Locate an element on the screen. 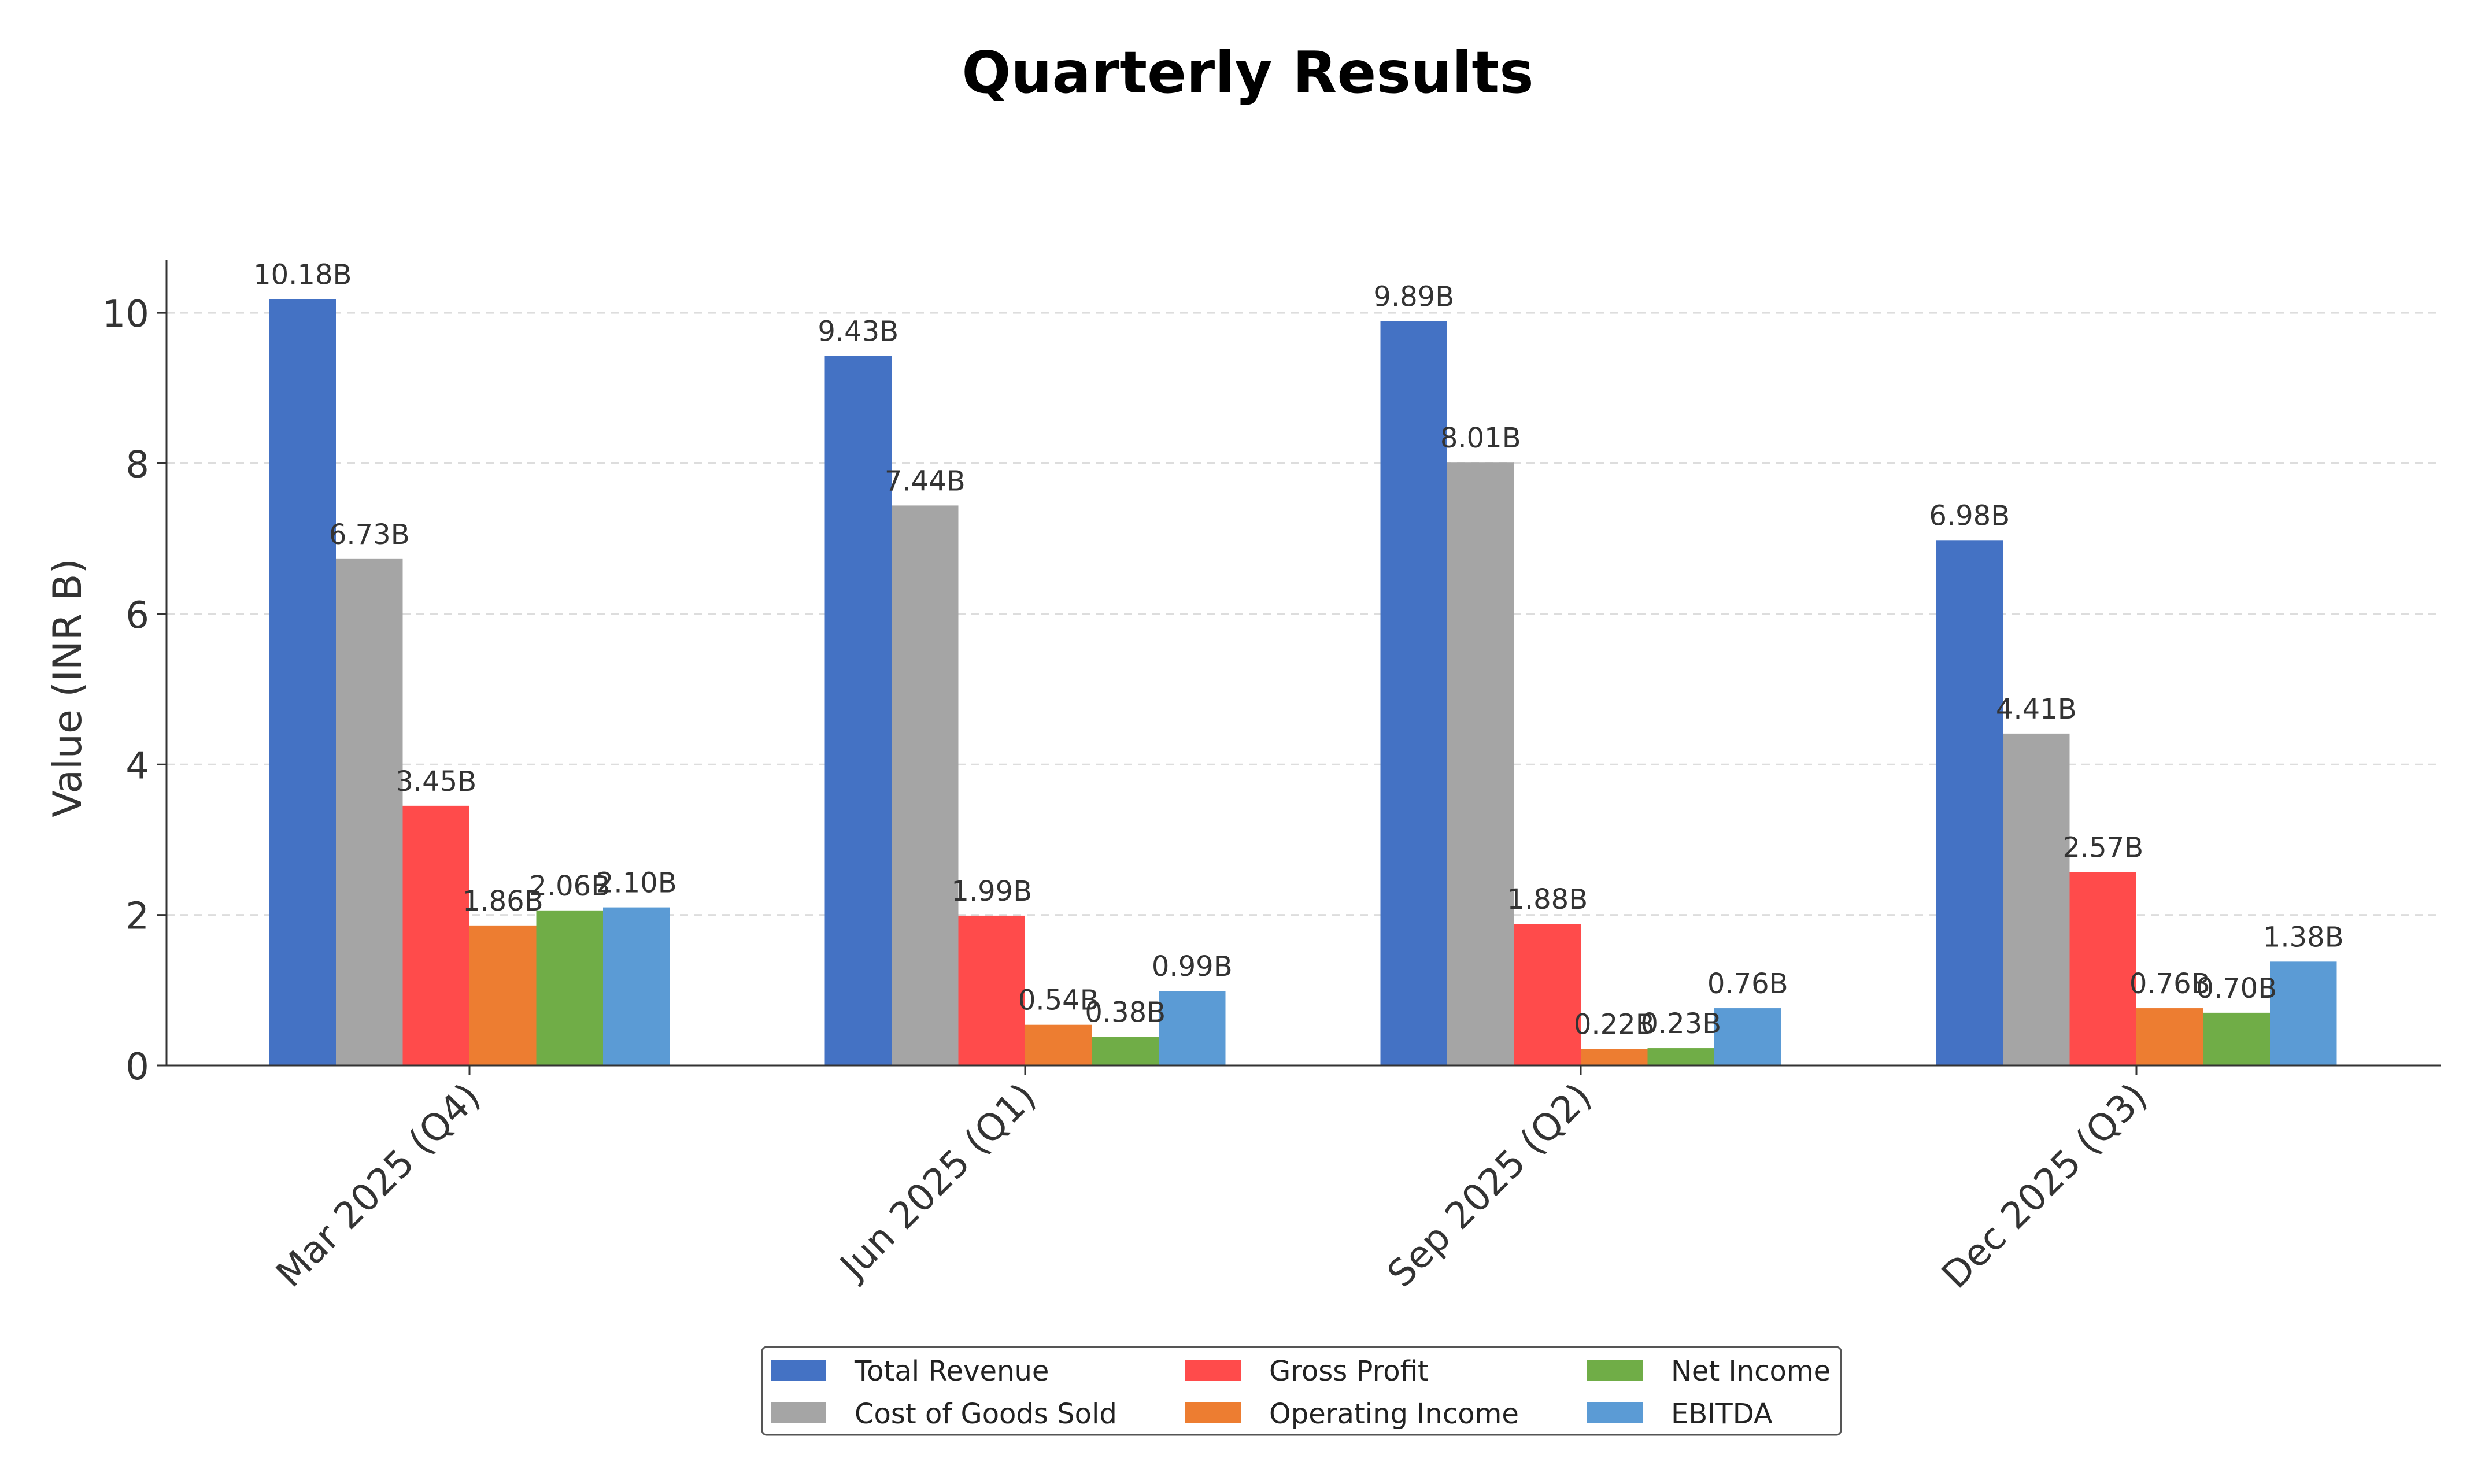 The image size is (2481, 1484). legend-label: Operating Income is located at coordinates (1394, 1414).